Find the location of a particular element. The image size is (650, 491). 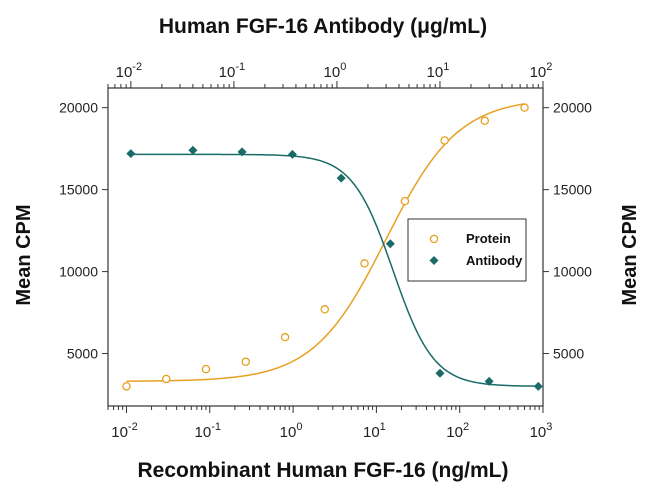

x-top-tick-label: 10¹ is located at coordinates (438, 71).